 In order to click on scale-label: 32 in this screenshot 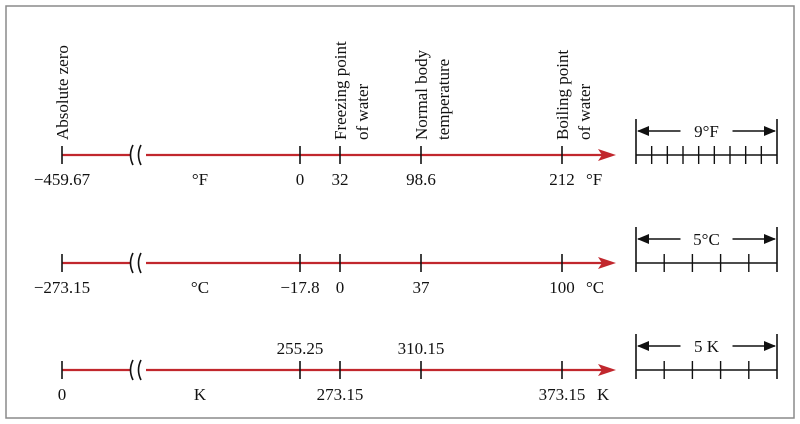, I will do `click(340, 179)`.